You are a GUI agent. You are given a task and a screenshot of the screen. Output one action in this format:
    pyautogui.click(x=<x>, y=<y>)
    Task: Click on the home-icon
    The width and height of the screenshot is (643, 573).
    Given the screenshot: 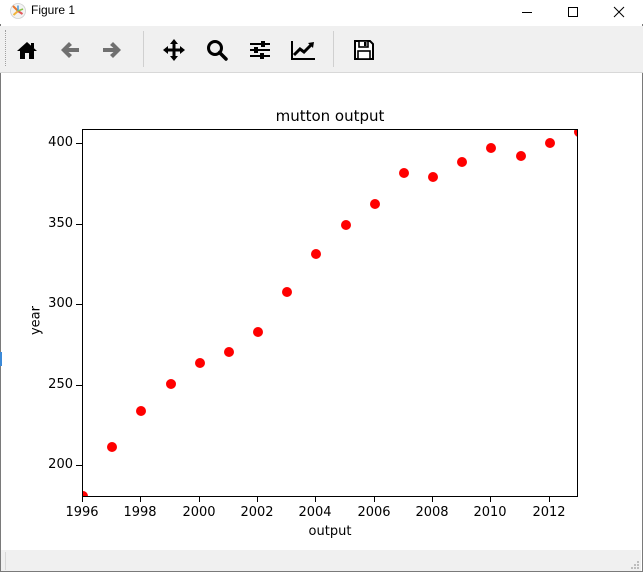 What is the action you would take?
    pyautogui.click(x=27, y=50)
    